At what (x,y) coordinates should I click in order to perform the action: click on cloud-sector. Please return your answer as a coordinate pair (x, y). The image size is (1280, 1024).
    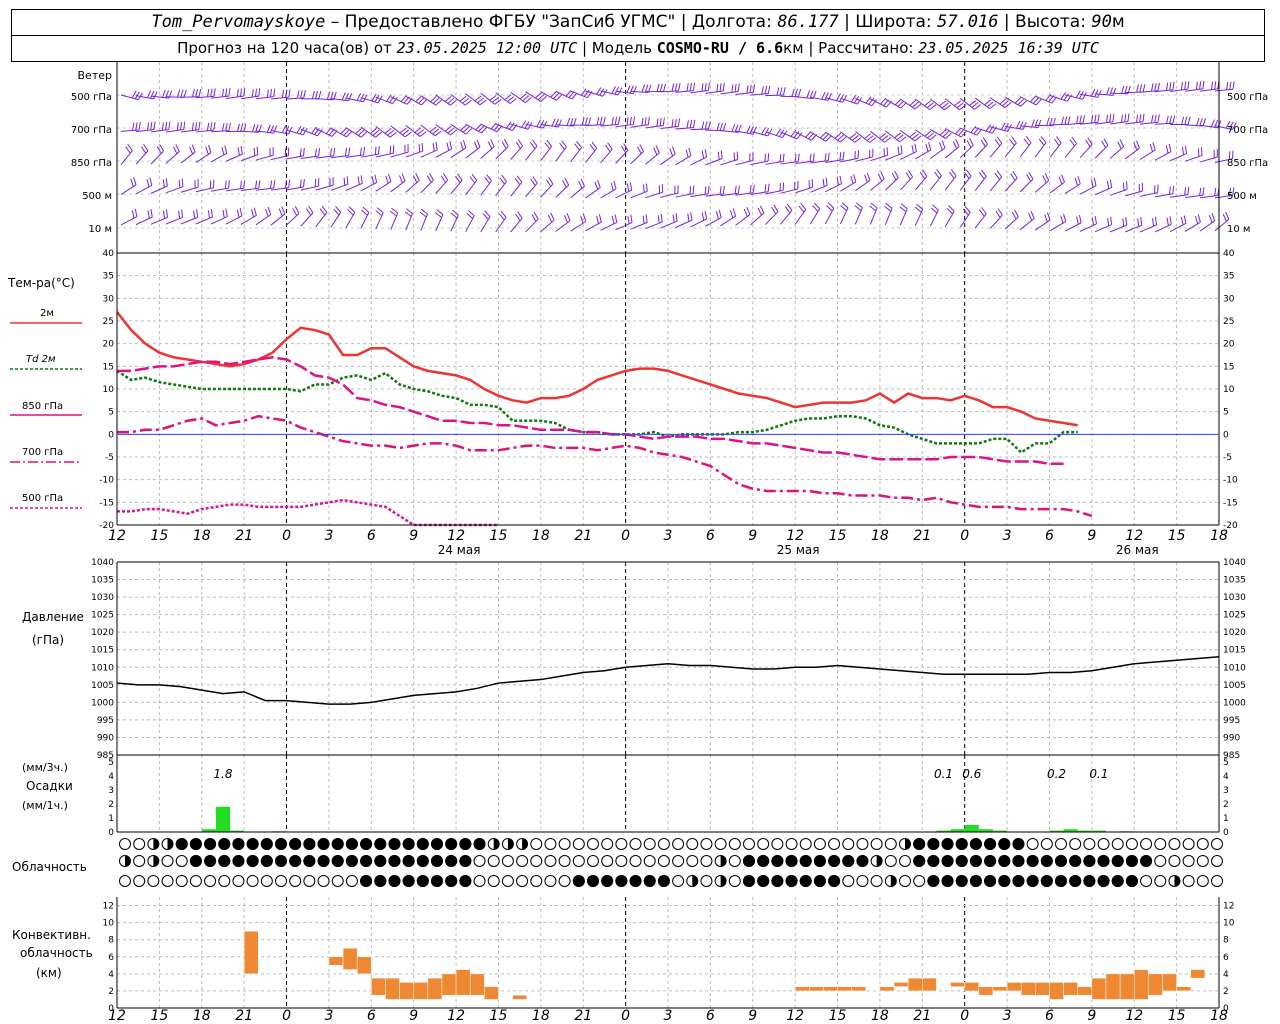
    Looking at the image, I should click on (723, 861).